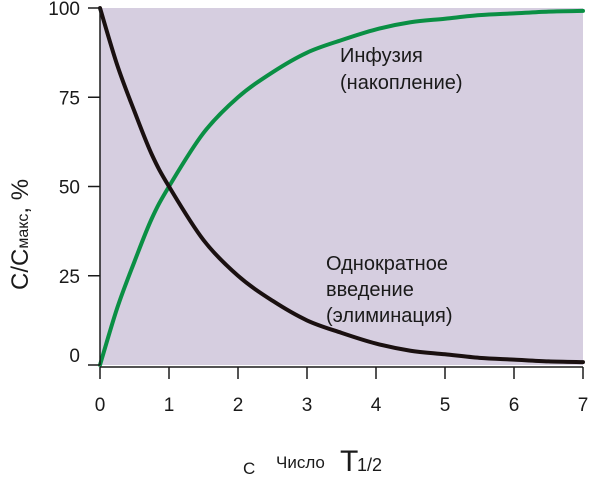 The width and height of the screenshot is (592, 482). What do you see at coordinates (20, 269) in the screenshot?
I see `y-axis-label-main: C/C` at bounding box center [20, 269].